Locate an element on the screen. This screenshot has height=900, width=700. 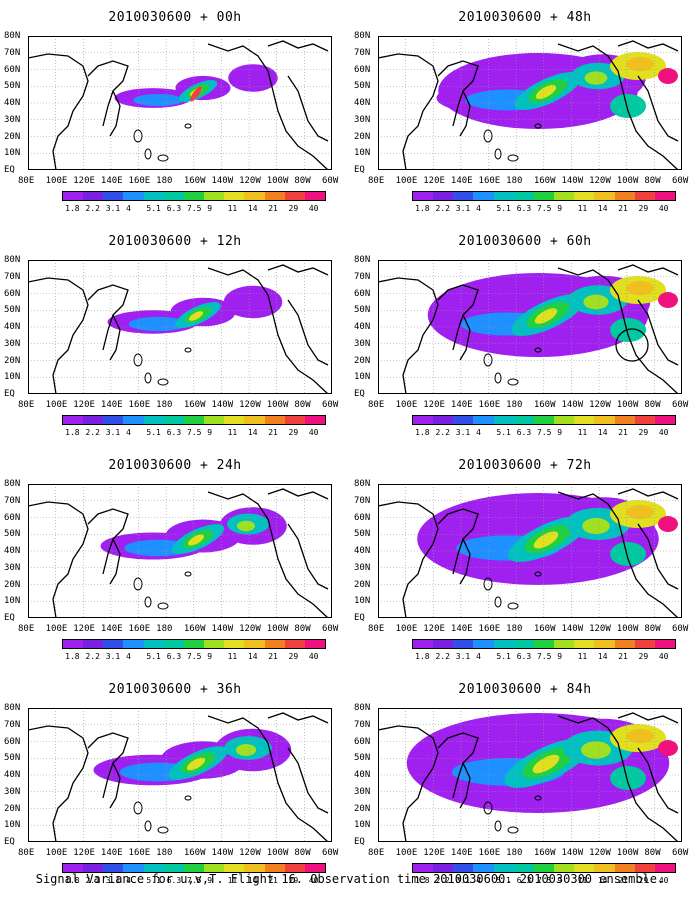
lon-tick-label: 60W is located at coordinates (330, 405).